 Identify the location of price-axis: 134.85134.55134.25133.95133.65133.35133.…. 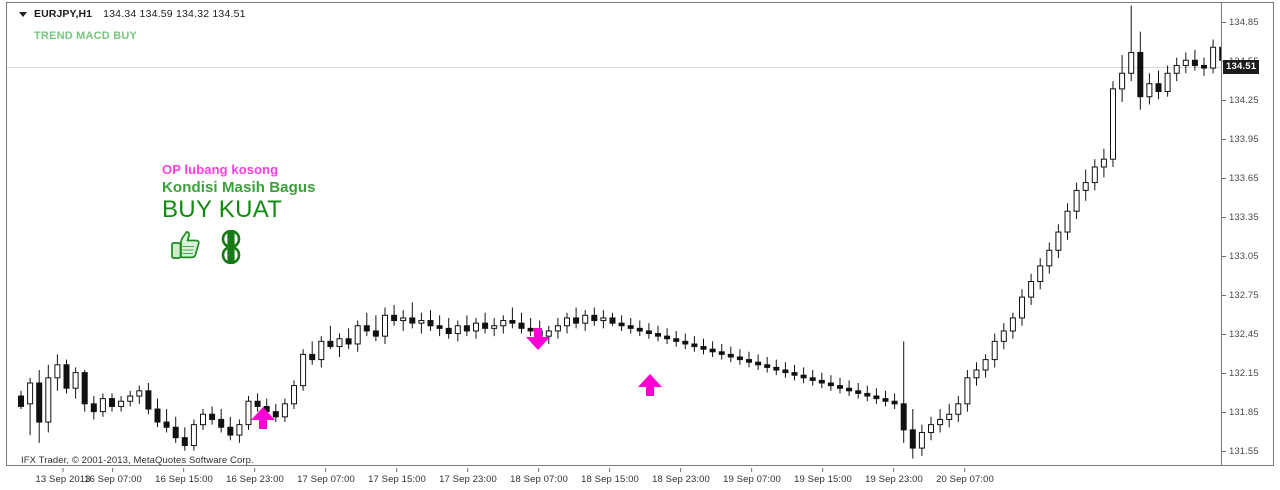
(1247, 234).